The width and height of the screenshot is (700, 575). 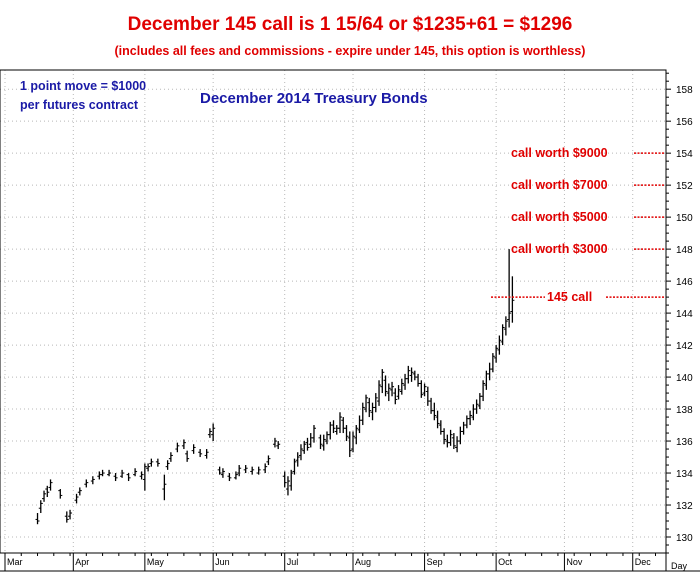 I want to click on x-axis-label: Day, so click(x=679, y=566).